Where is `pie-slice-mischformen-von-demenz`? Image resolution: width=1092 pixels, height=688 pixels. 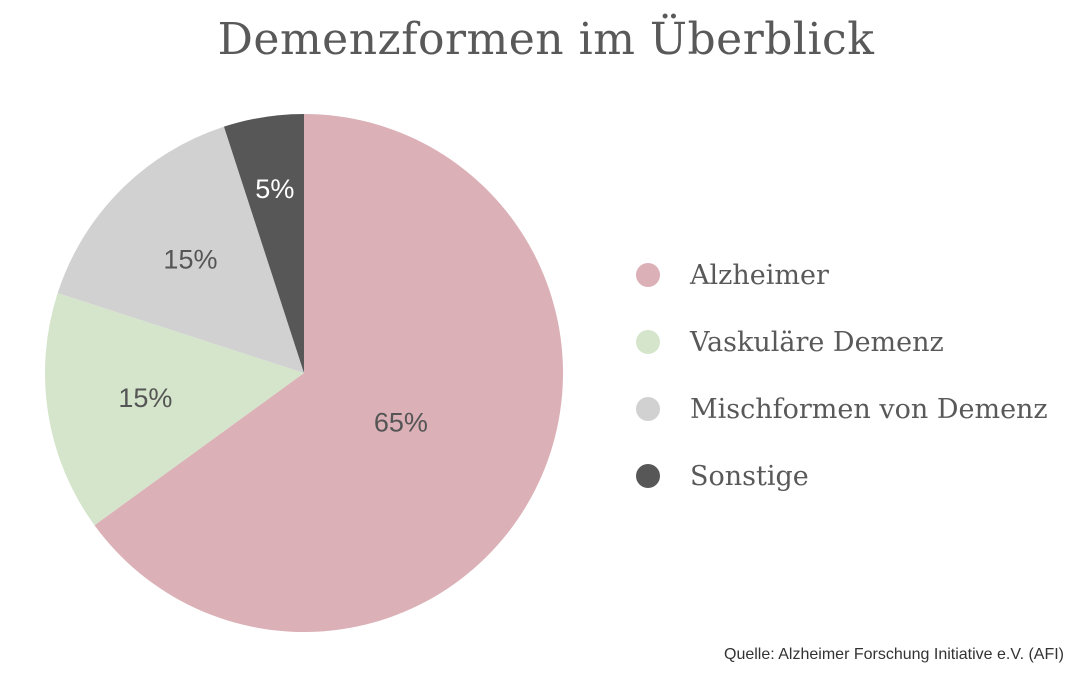 pie-slice-mischformen-von-demenz is located at coordinates (180, 249).